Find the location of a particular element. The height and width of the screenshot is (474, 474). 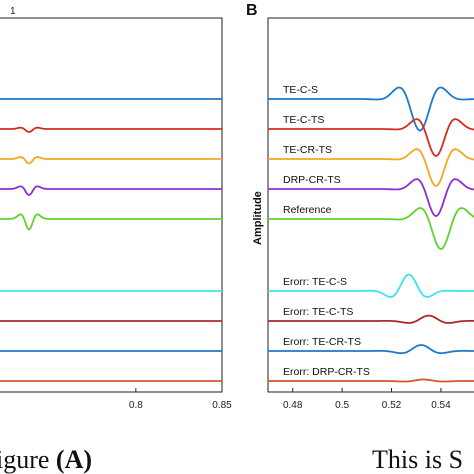

panel-b-x-tick-label: 0.5 is located at coordinates (342, 405).